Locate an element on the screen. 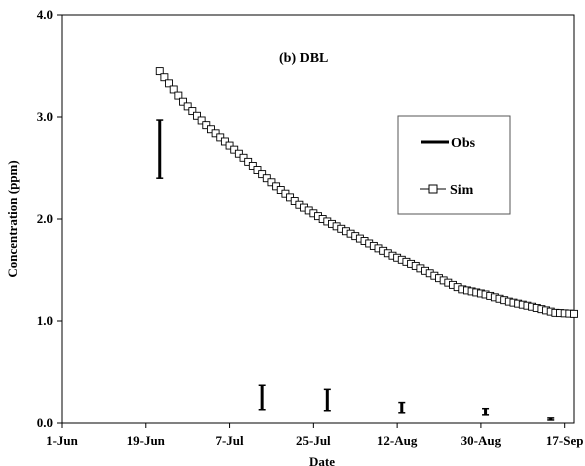  y-tick-label: 0.0 is located at coordinates (45, 422).